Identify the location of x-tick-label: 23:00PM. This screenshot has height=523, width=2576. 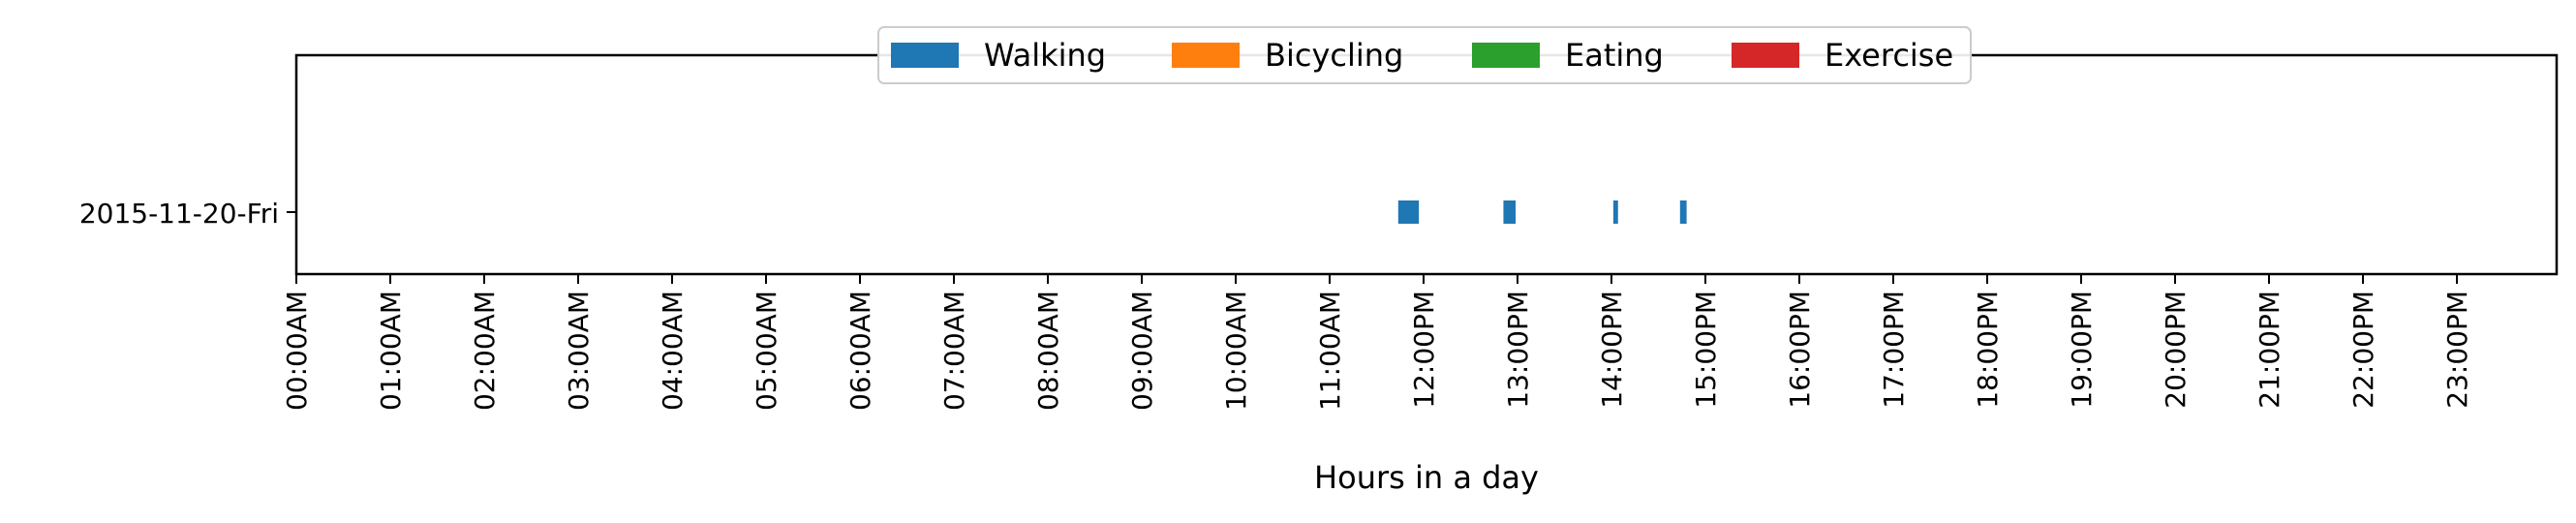
(2457, 350).